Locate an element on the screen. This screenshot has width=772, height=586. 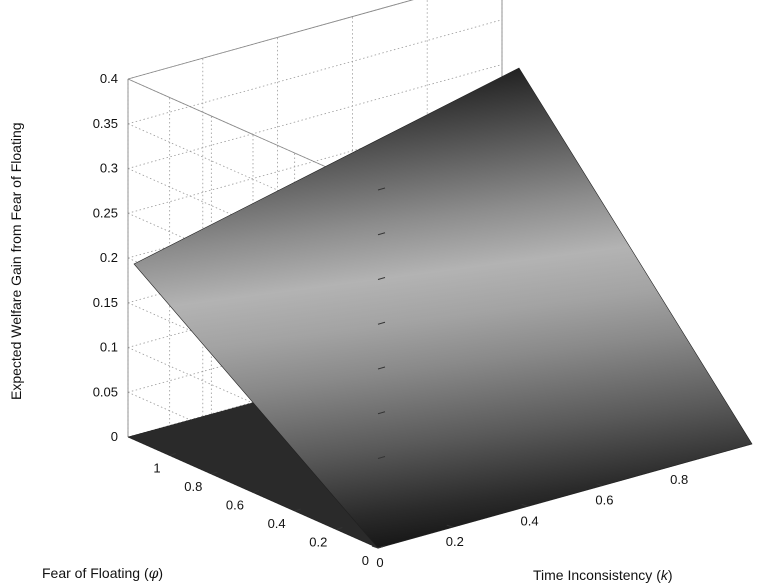
k-tick-label: 0 is located at coordinates (379, 562).